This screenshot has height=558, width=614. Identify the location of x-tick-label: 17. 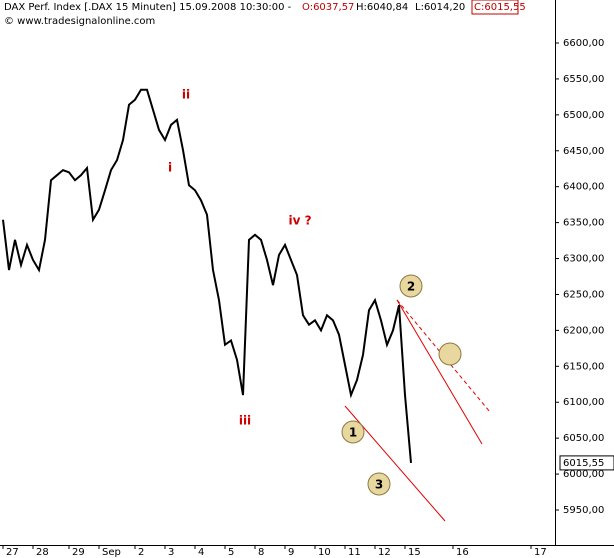
(540, 552).